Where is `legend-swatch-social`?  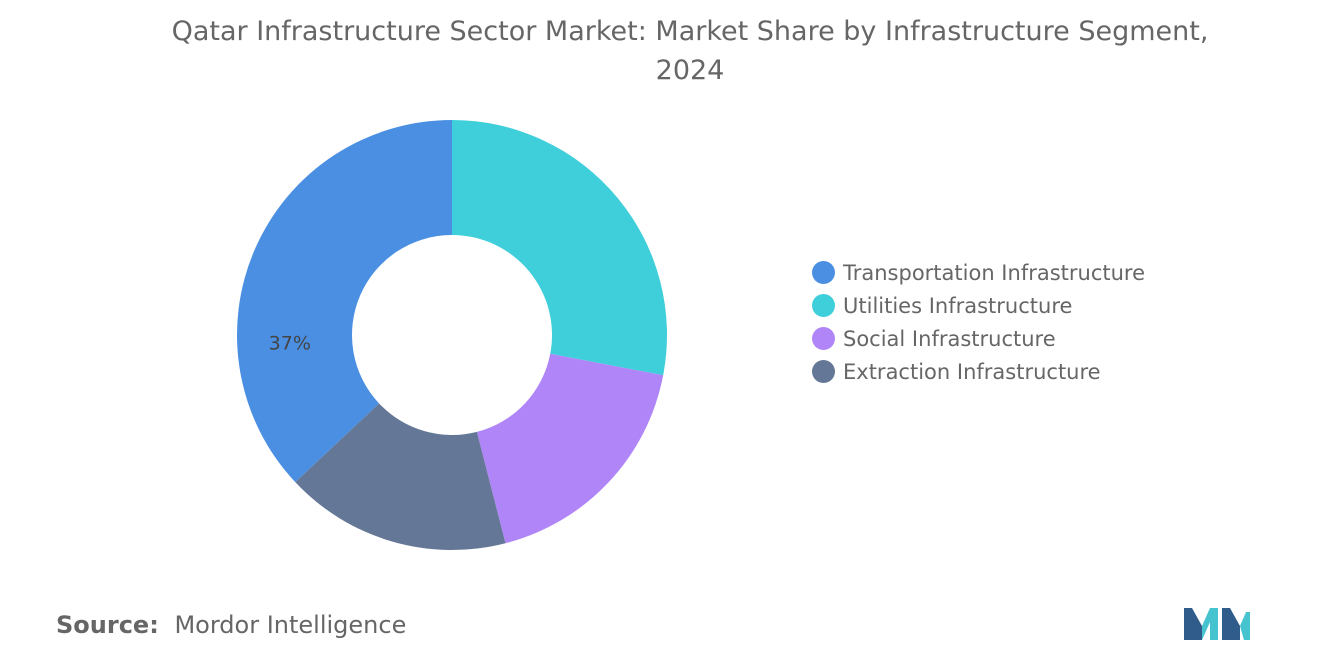
legend-swatch-social is located at coordinates (823, 338).